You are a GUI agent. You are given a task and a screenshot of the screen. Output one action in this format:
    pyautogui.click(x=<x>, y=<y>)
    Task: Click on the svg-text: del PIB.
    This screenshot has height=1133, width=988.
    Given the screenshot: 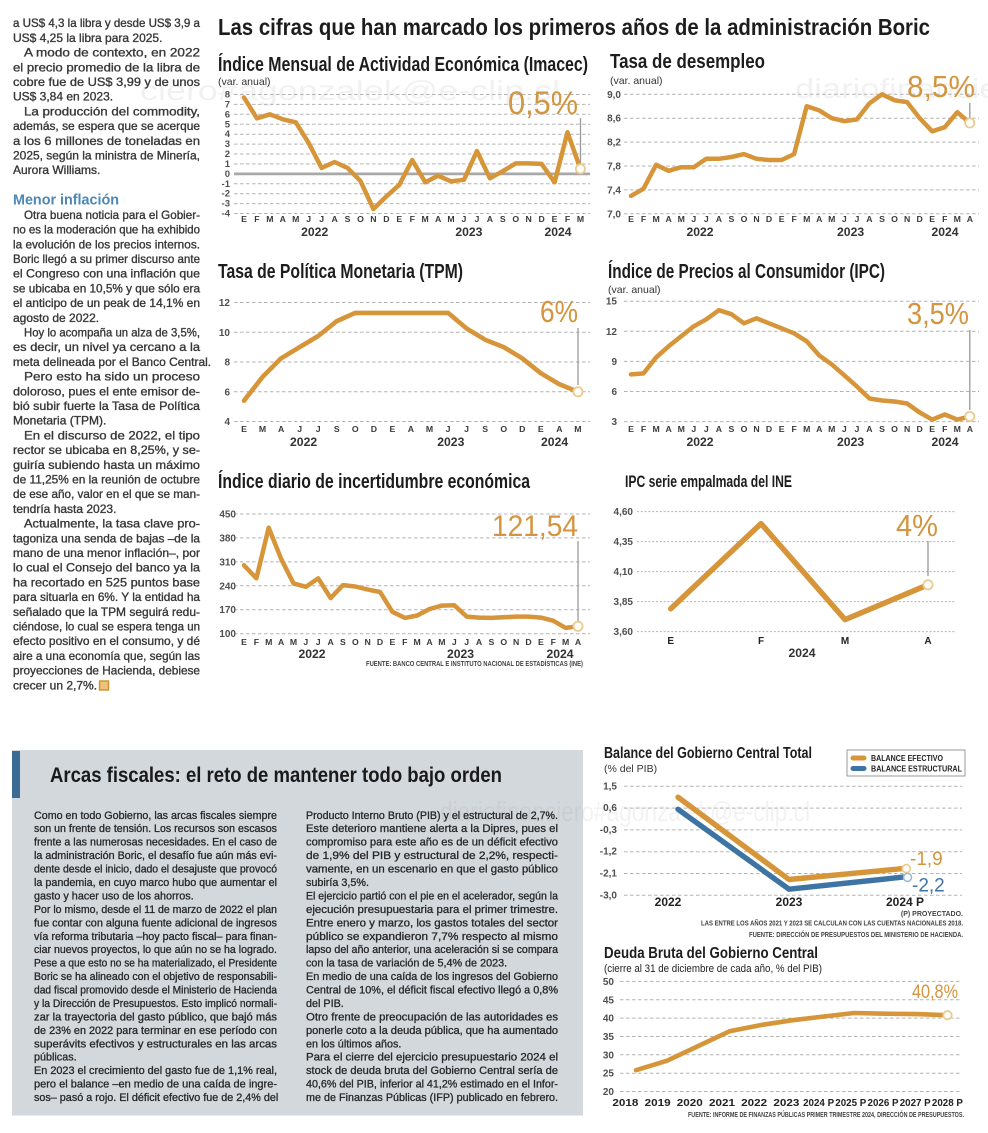 What is the action you would take?
    pyautogui.click(x=325, y=1004)
    